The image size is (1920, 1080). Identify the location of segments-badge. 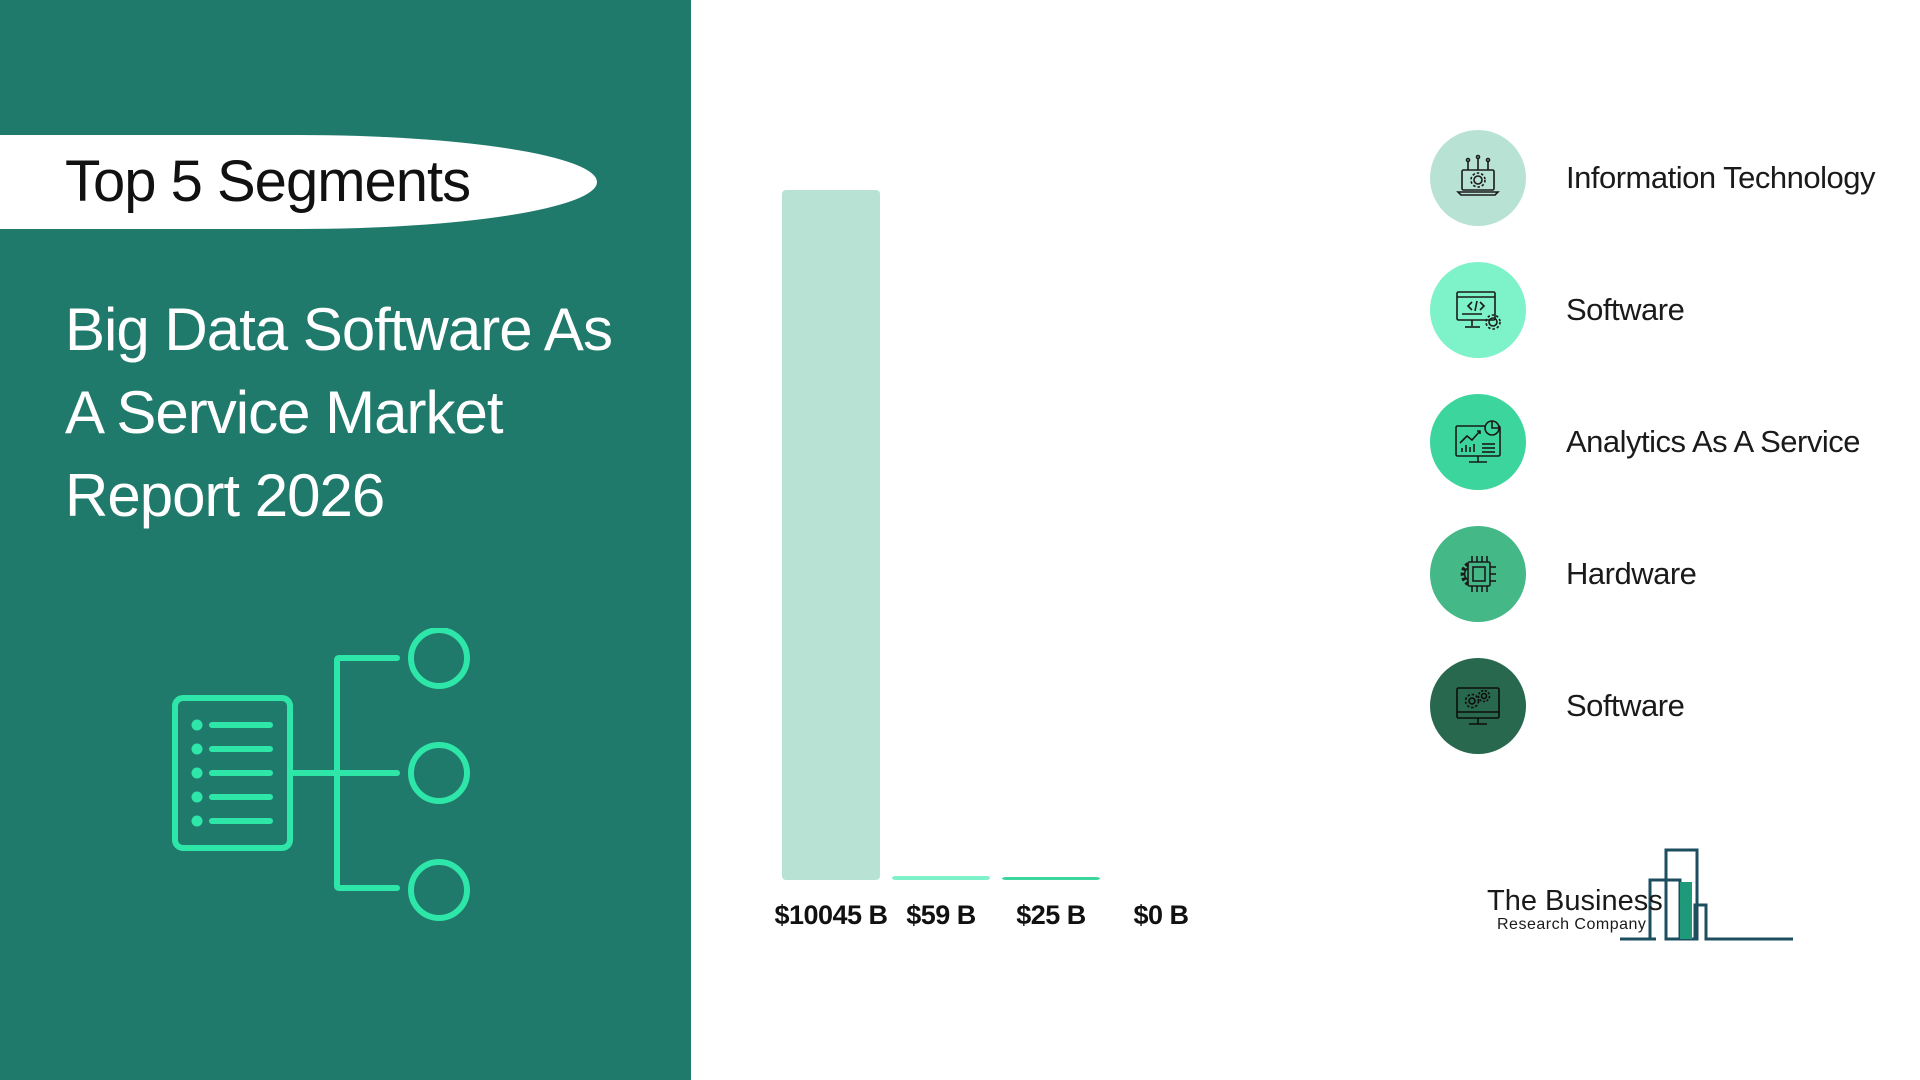
(298, 182).